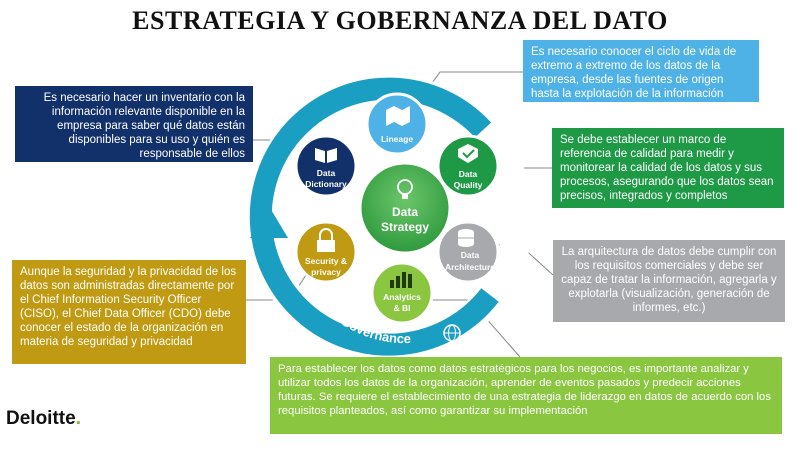  What do you see at coordinates (326, 173) in the screenshot?
I see `dictionary-label-line1: Data` at bounding box center [326, 173].